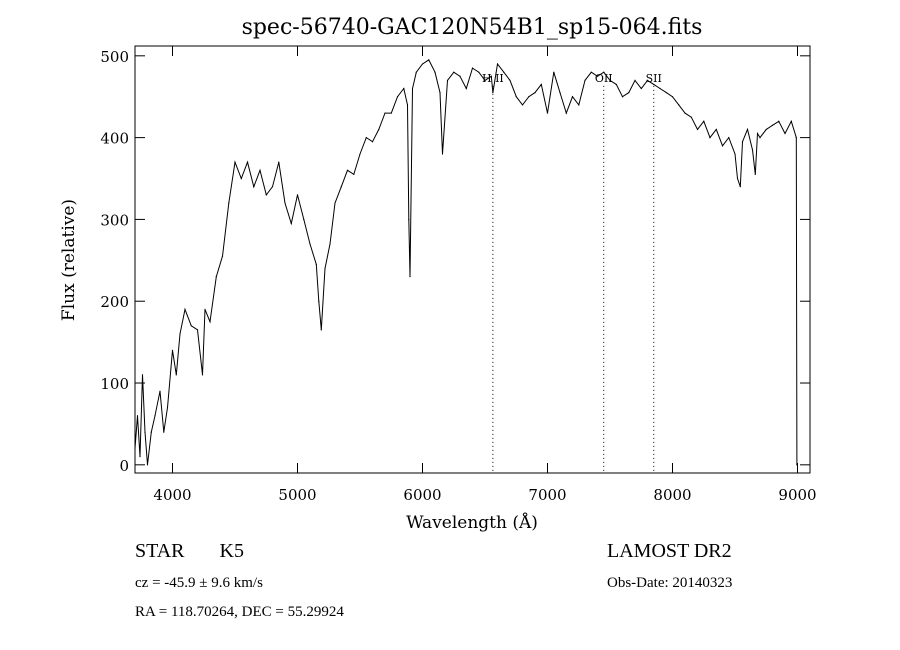 The width and height of the screenshot is (900, 650). Describe the element at coordinates (114, 384) in the screenshot. I see `y-tick-label: 100` at that location.